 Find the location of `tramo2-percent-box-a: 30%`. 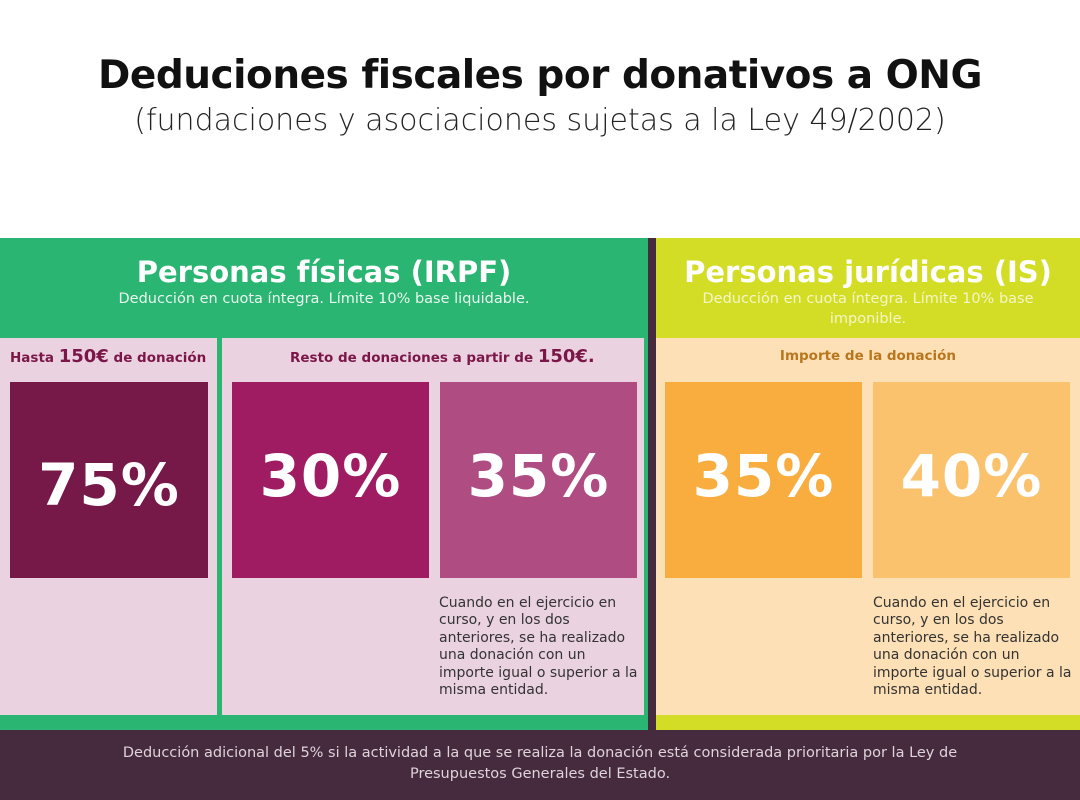

tramo2-percent-box-a: 30% is located at coordinates (330, 480).